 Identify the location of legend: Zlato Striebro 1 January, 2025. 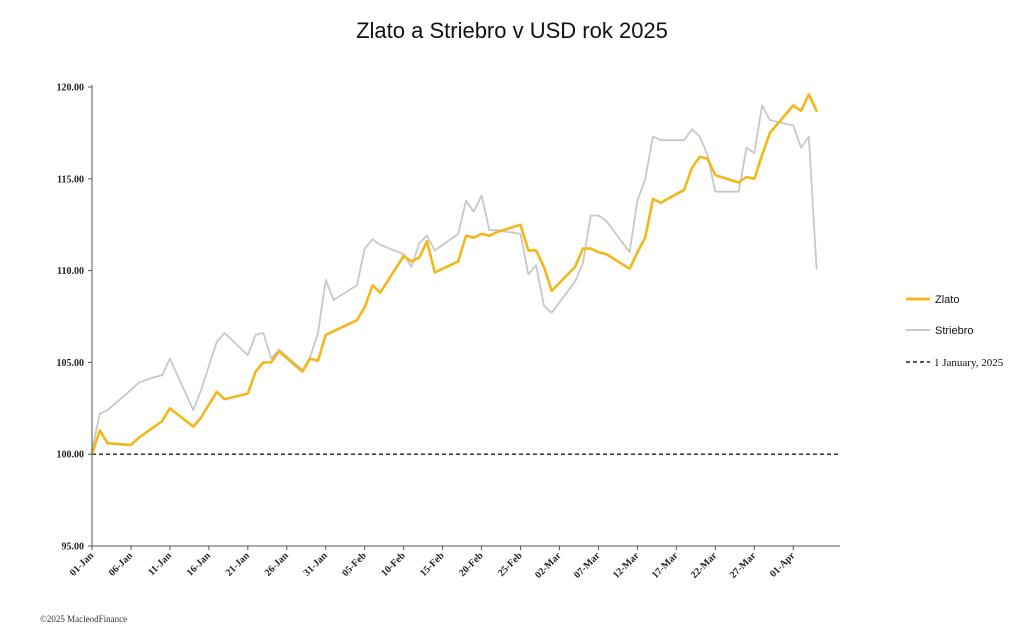
(955, 331).